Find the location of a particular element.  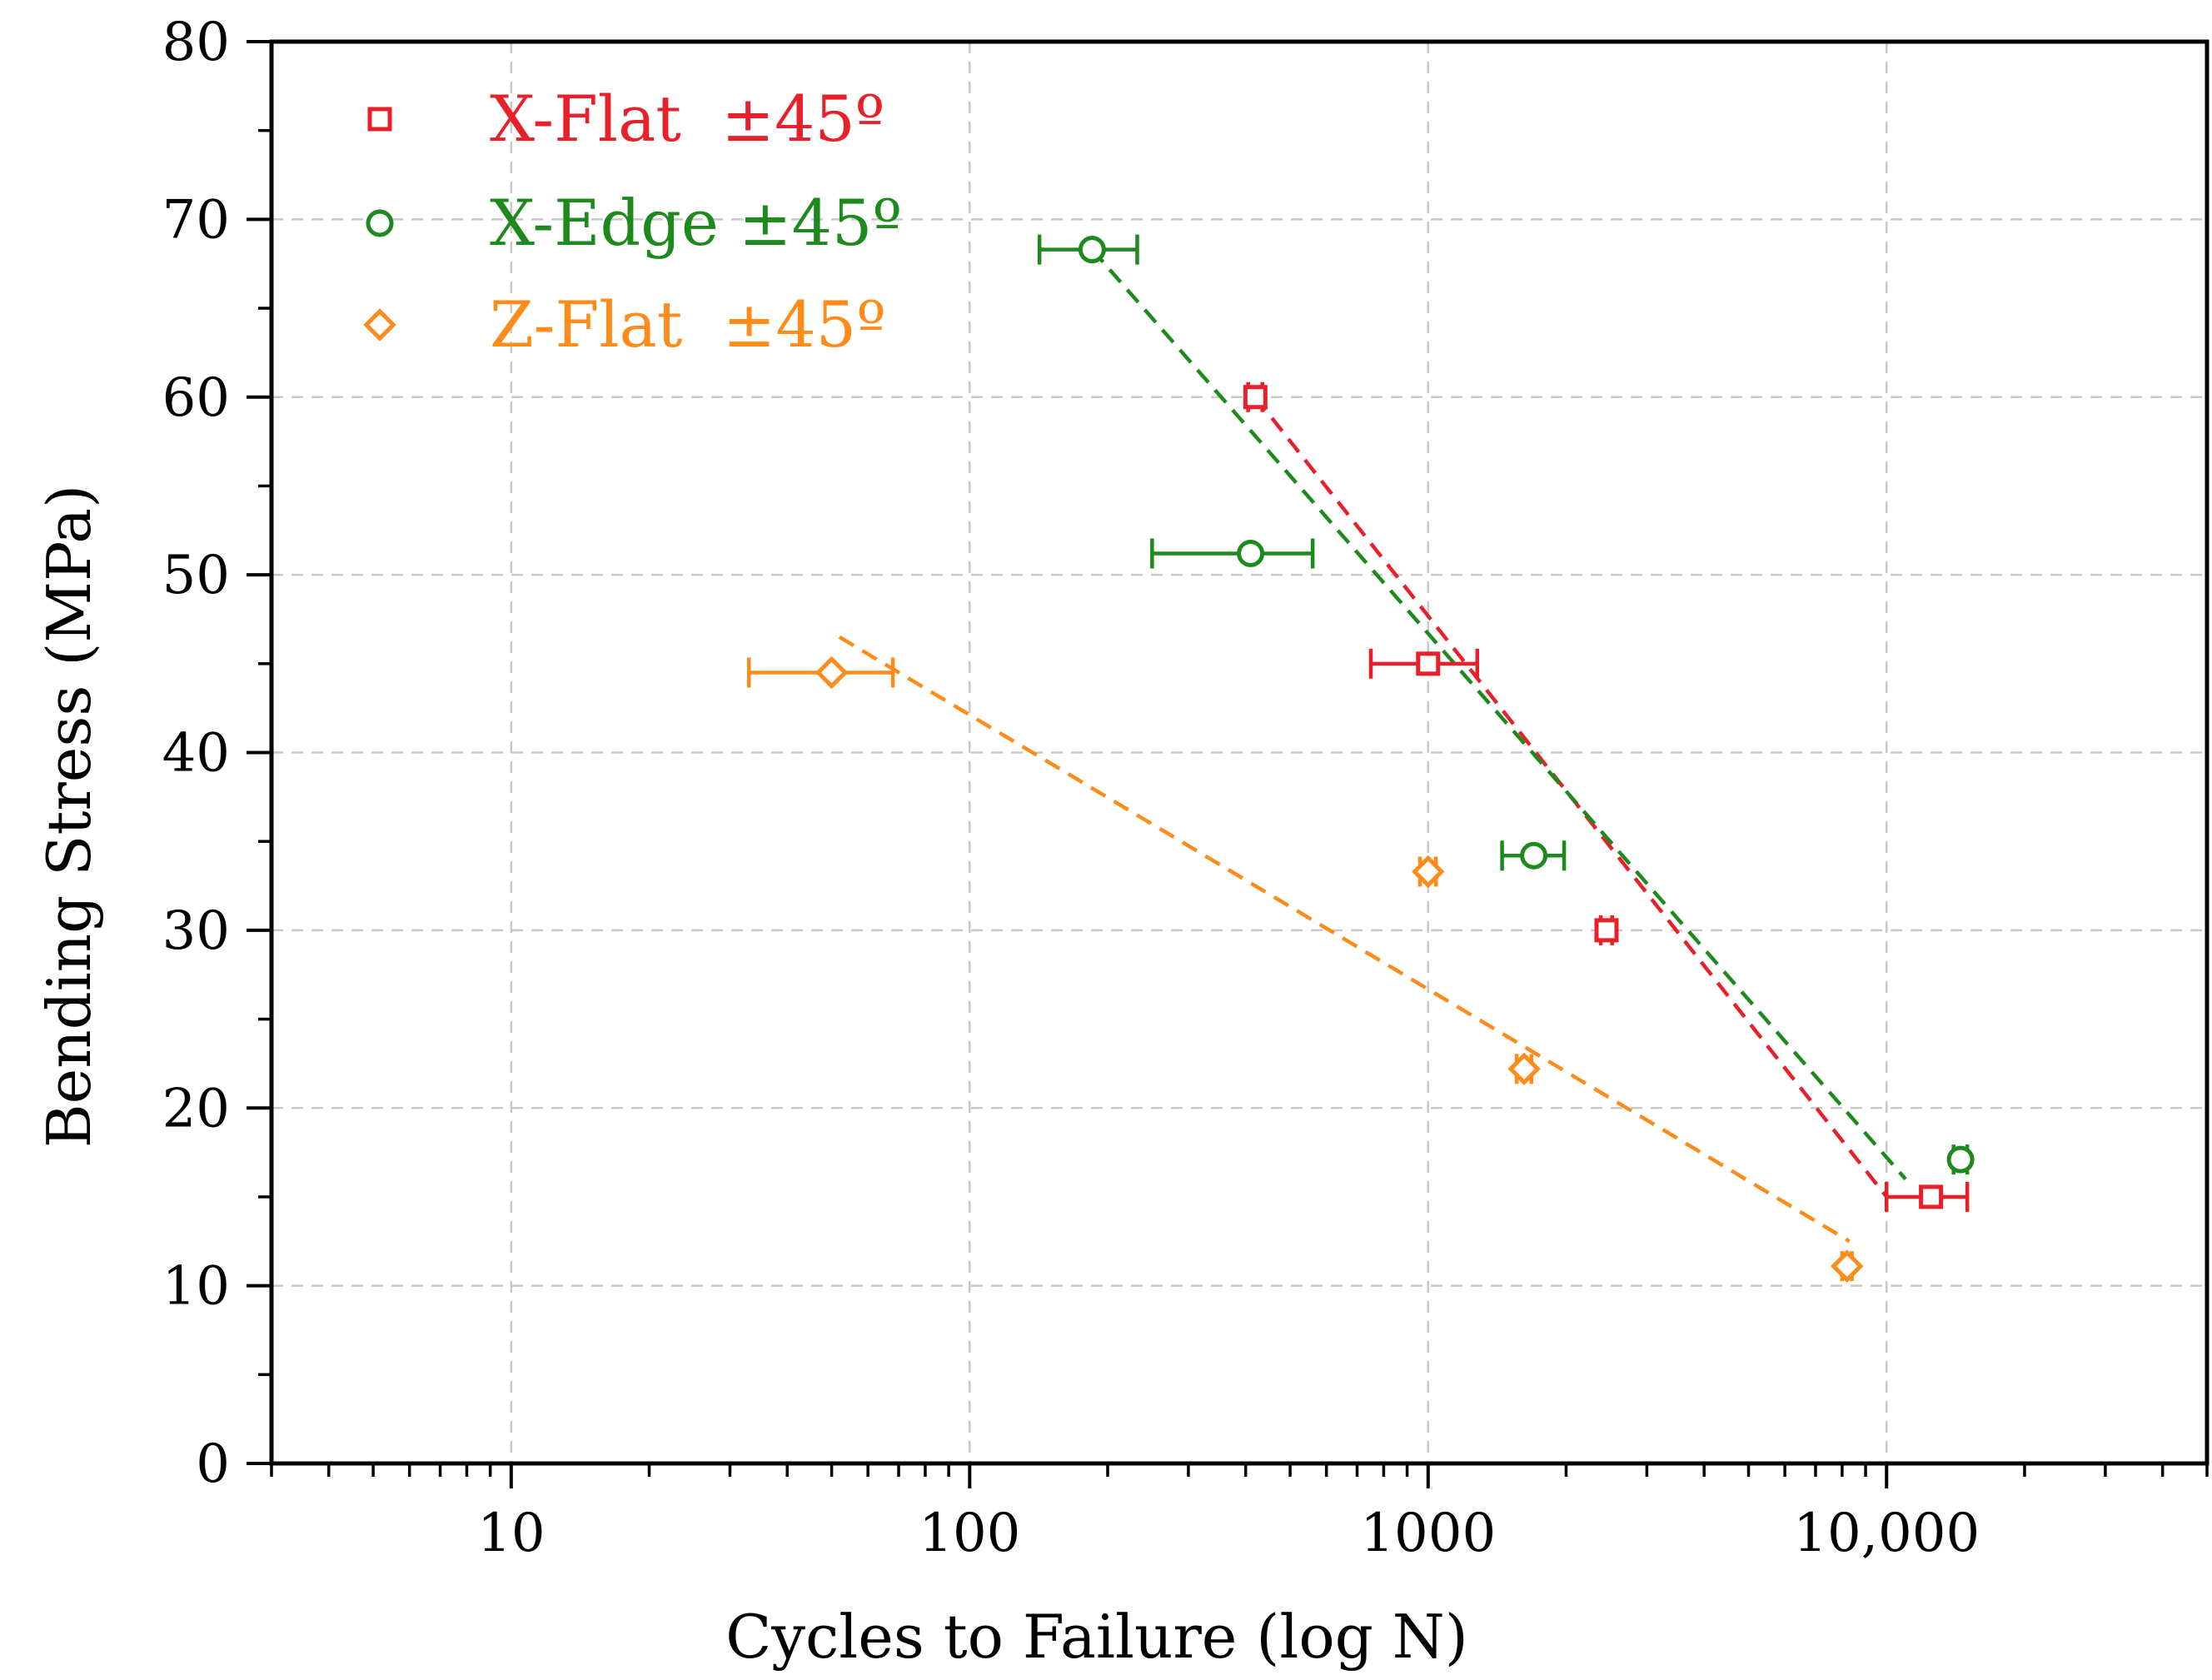

legend: X-Flat ±45º X-Edge ±45º Z-Flat ±45º is located at coordinates (632, 221).